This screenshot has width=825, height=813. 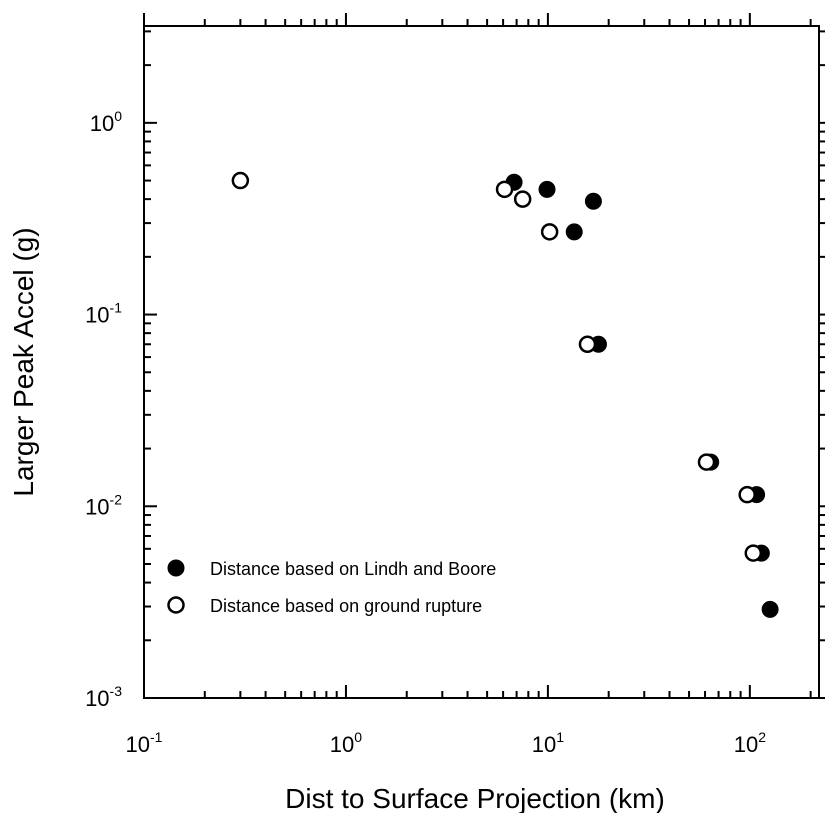 I want to click on x-tick-label: 10¹, so click(x=548, y=743).